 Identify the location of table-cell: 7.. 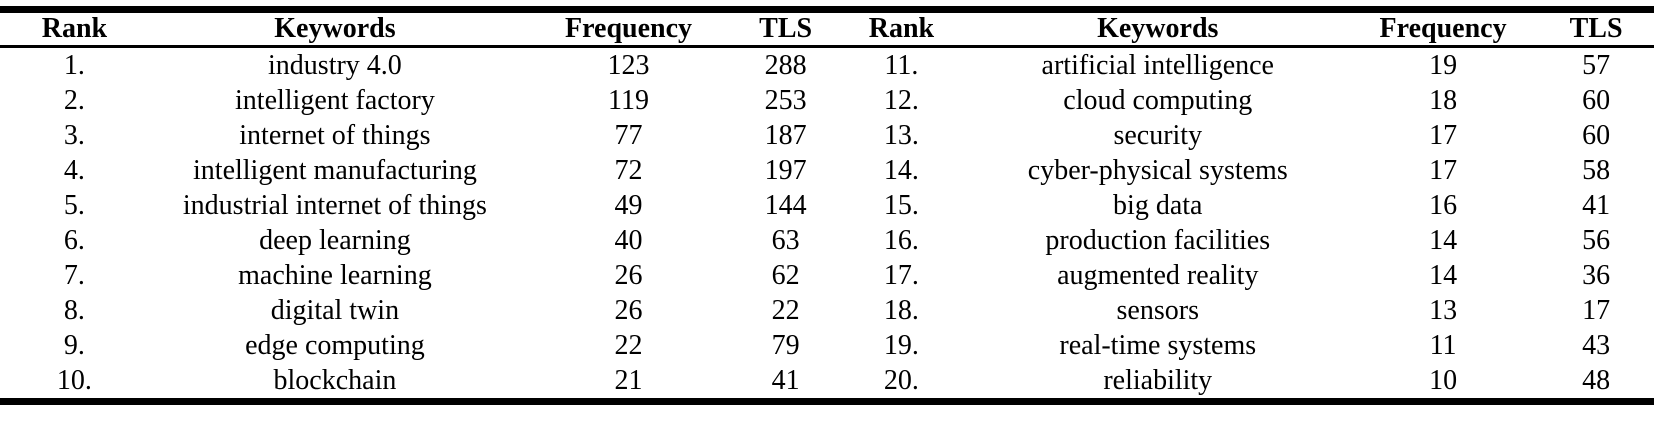
(74, 275).